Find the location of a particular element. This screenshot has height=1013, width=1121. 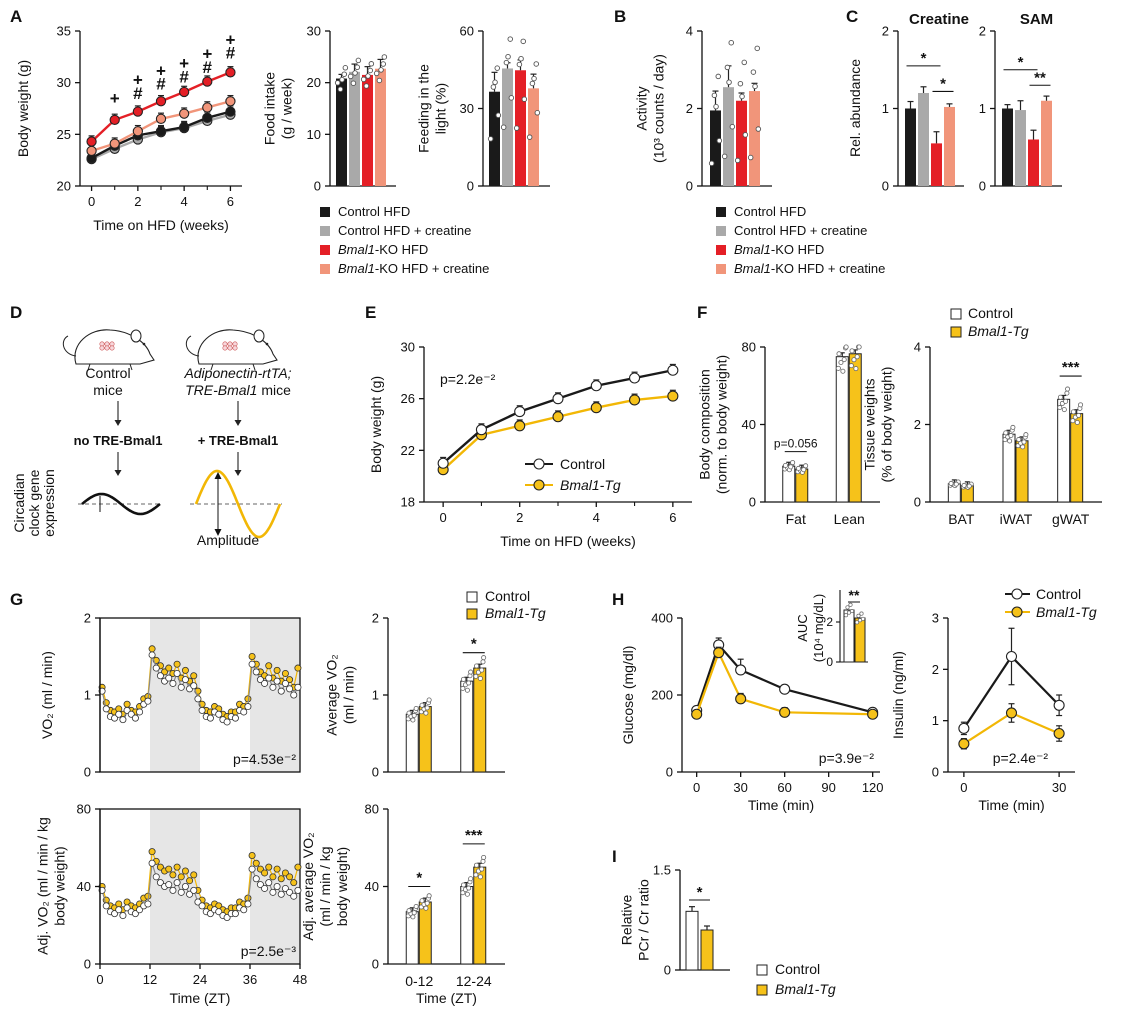

panel-label-c: C is located at coordinates (852, 16).